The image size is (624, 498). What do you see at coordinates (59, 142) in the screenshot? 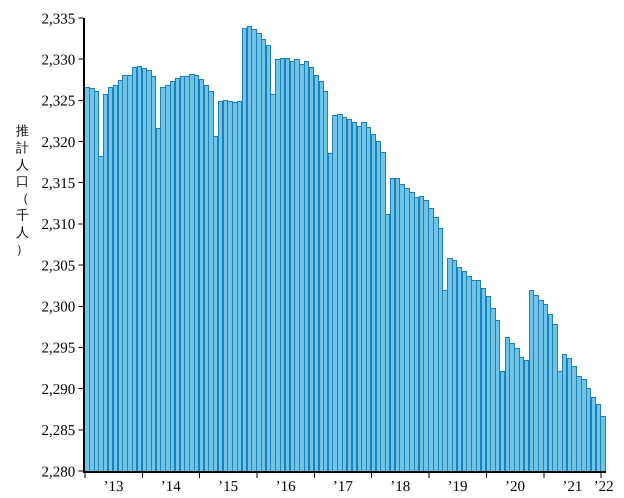
I see `y-tick-label: 2,320` at bounding box center [59, 142].